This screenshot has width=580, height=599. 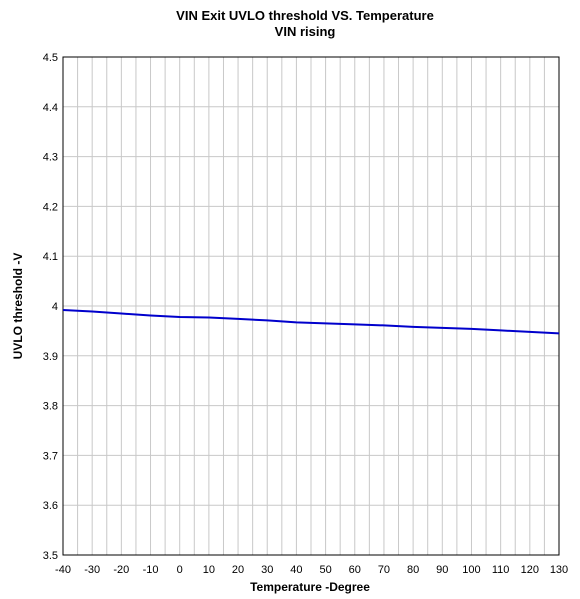 I want to click on series-layer, so click(x=311, y=322).